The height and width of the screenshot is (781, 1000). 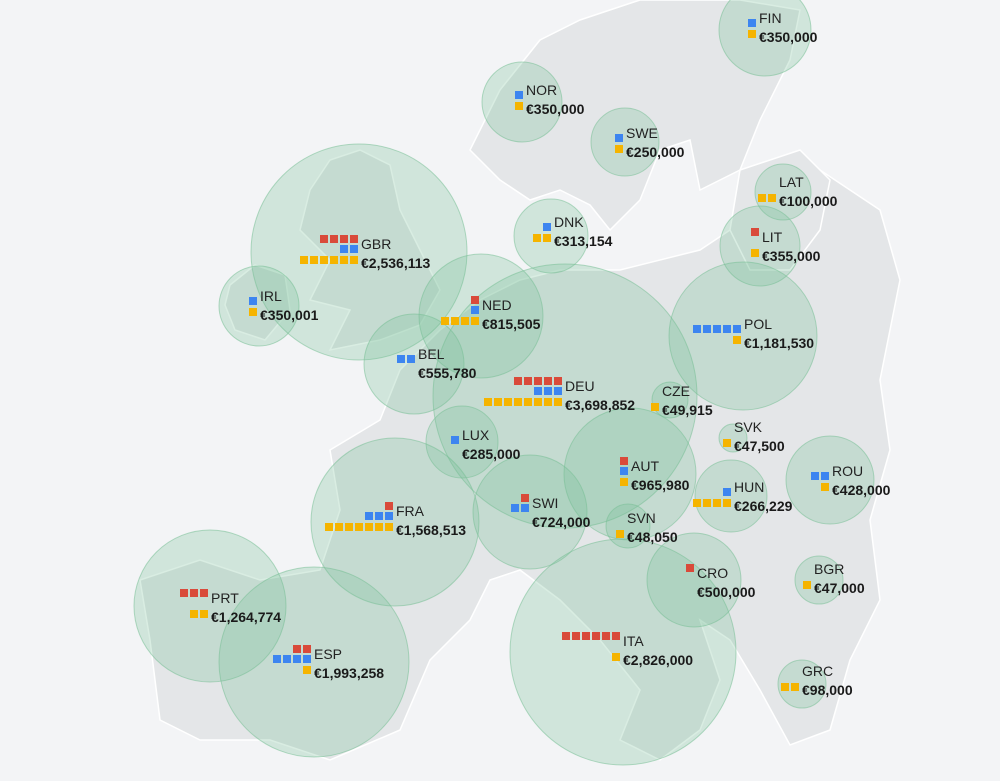 What do you see at coordinates (431, 530) in the screenshot?
I see `funding-amount: €1,568,513` at bounding box center [431, 530].